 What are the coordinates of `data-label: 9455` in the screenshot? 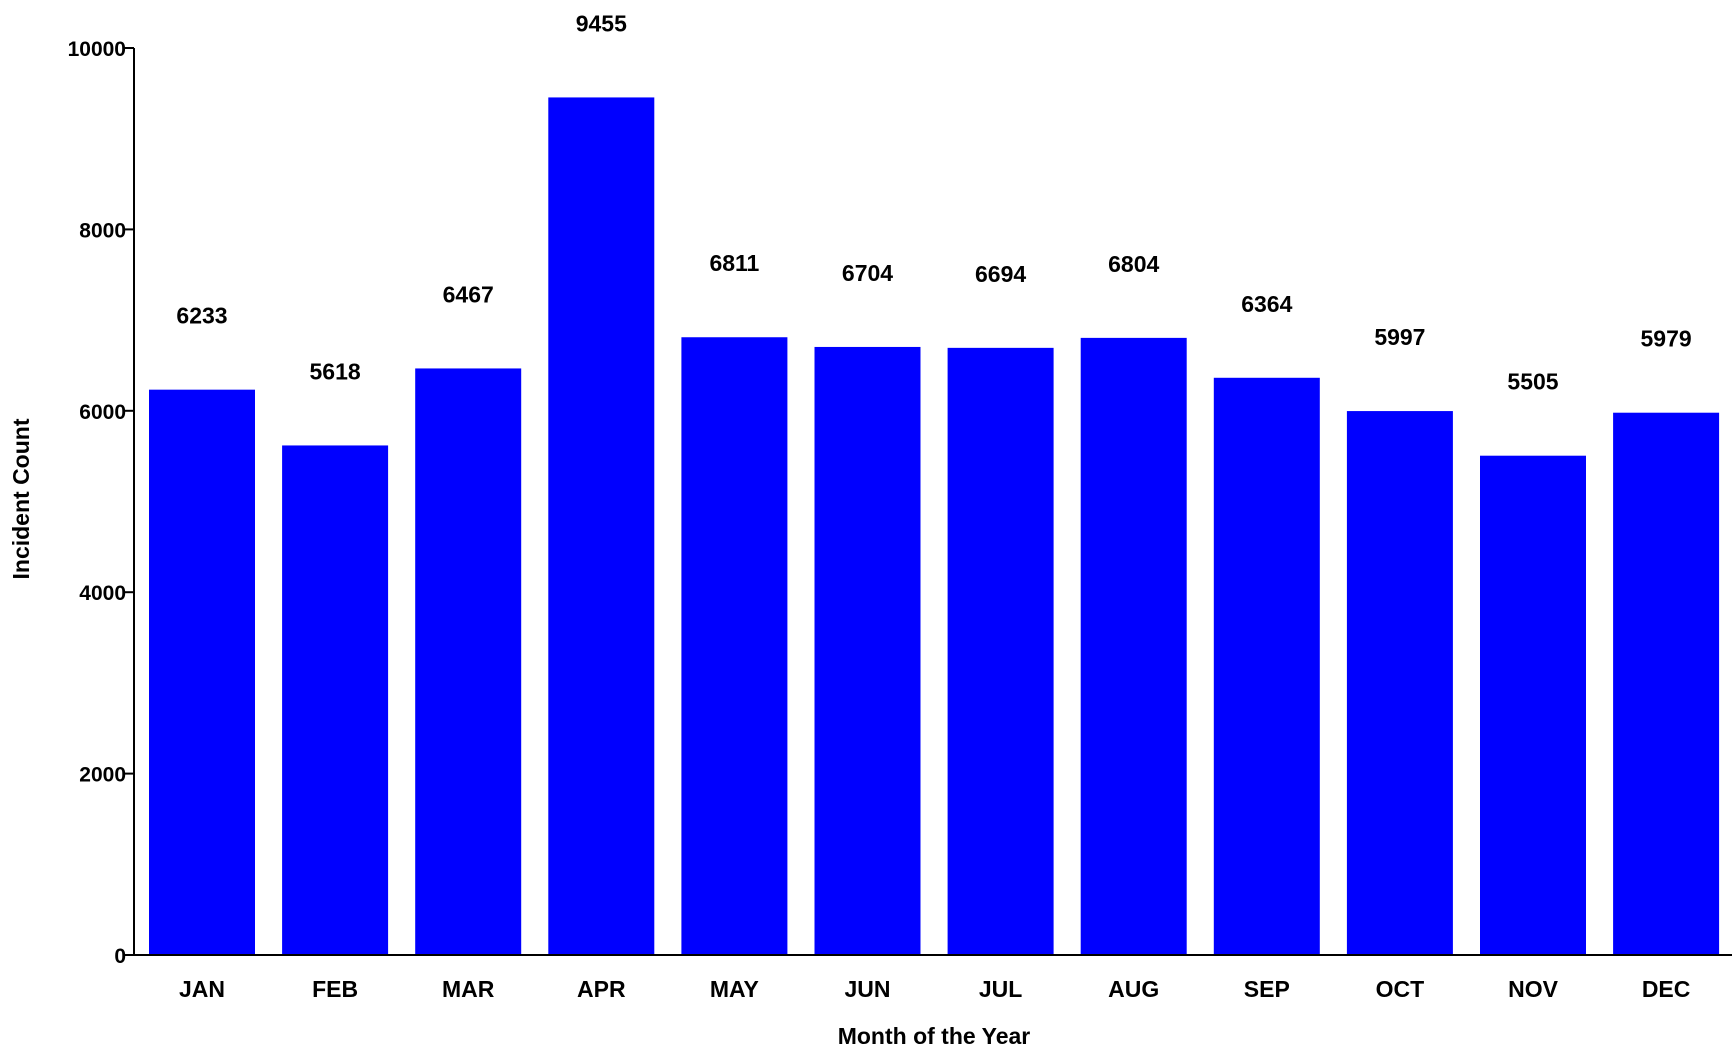 It's located at (601, 23).